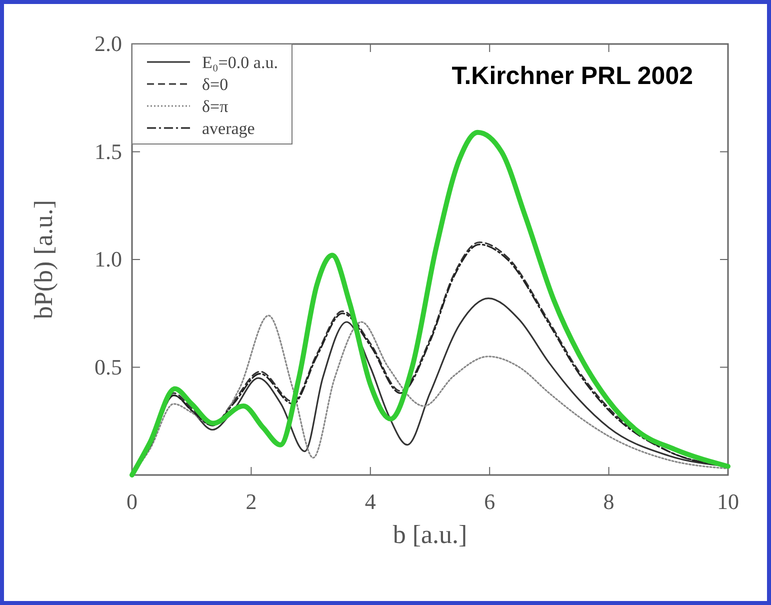 The image size is (771, 605). Describe the element at coordinates (251, 501) in the screenshot. I see `x-tick-label: 2` at that location.